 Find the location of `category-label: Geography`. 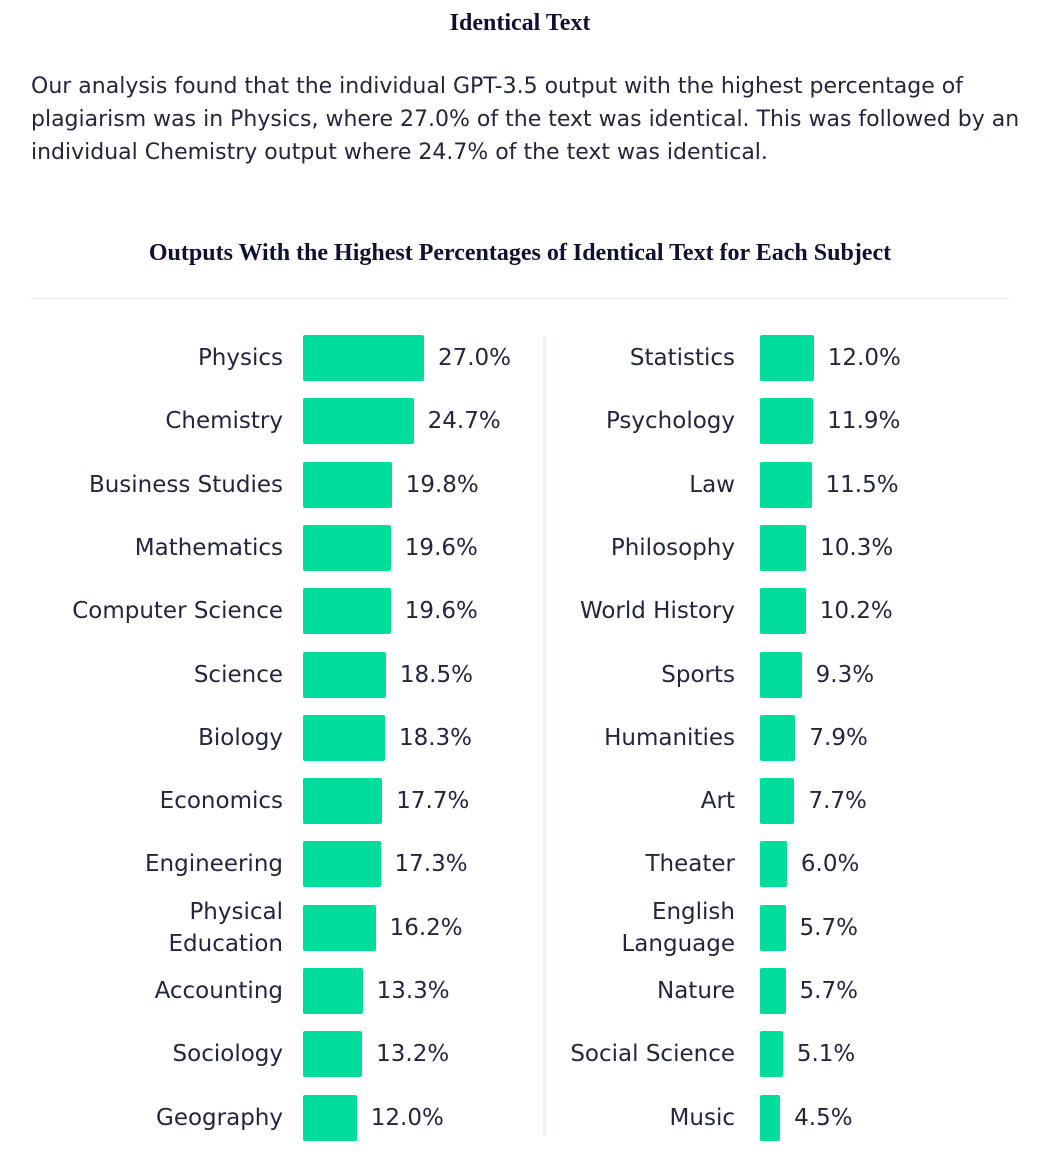

category-label: Geography is located at coordinates (219, 1117).